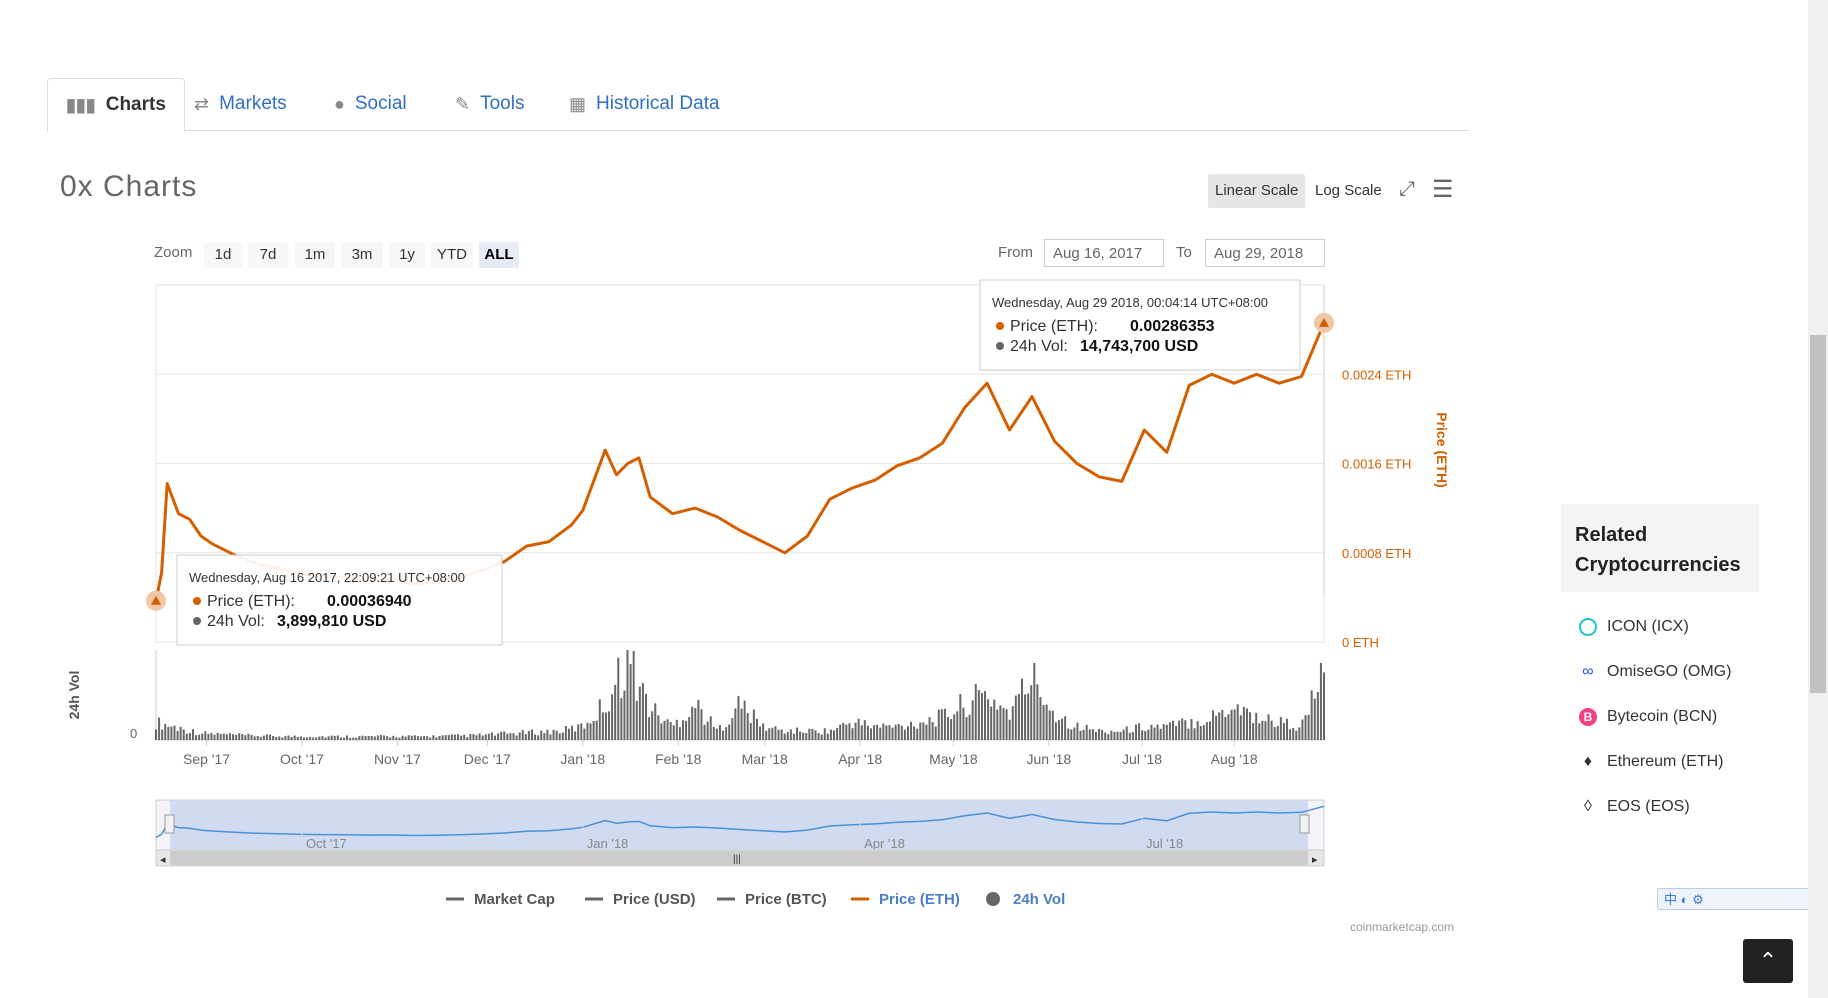 This screenshot has height=998, width=1828. What do you see at coordinates (1651, 762) in the screenshot?
I see `related-item-ethereum: ♦ Ethereum (ETH)` at bounding box center [1651, 762].